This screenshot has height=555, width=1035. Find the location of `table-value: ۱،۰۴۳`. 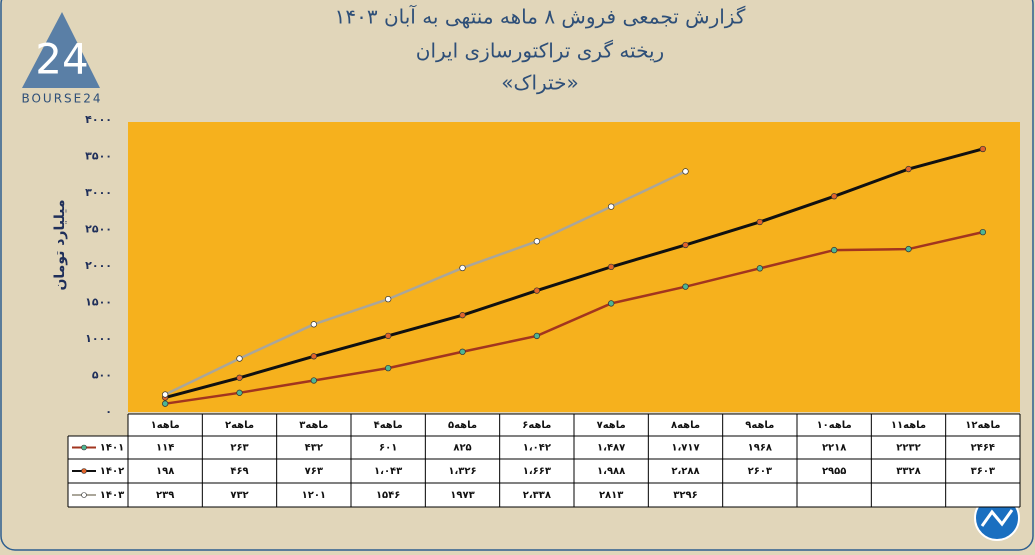

table-value: ۱،۰۴۳ is located at coordinates (388, 471).